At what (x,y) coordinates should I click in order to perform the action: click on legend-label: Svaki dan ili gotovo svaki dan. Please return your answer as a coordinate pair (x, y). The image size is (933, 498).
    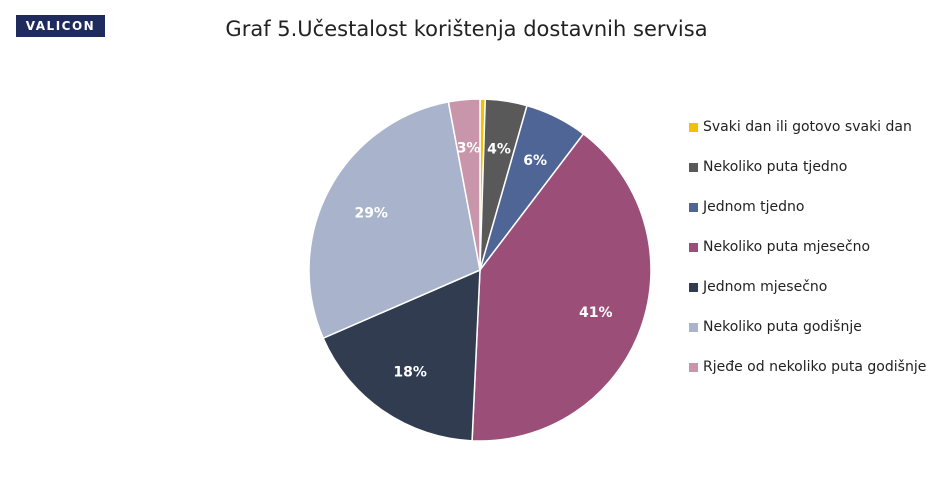
    Looking at the image, I should click on (807, 127).